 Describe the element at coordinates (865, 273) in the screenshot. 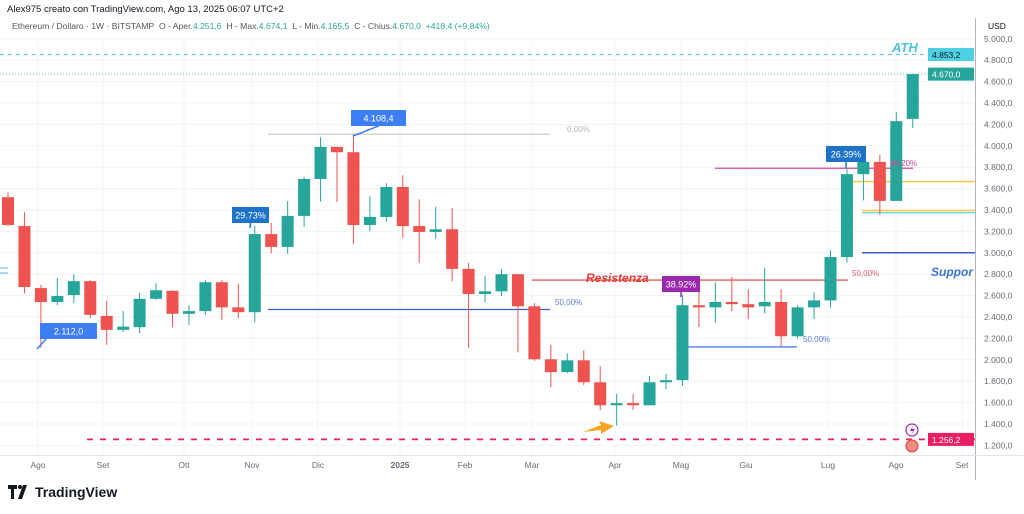

I see `fib-50-label-2: 50,00%` at that location.